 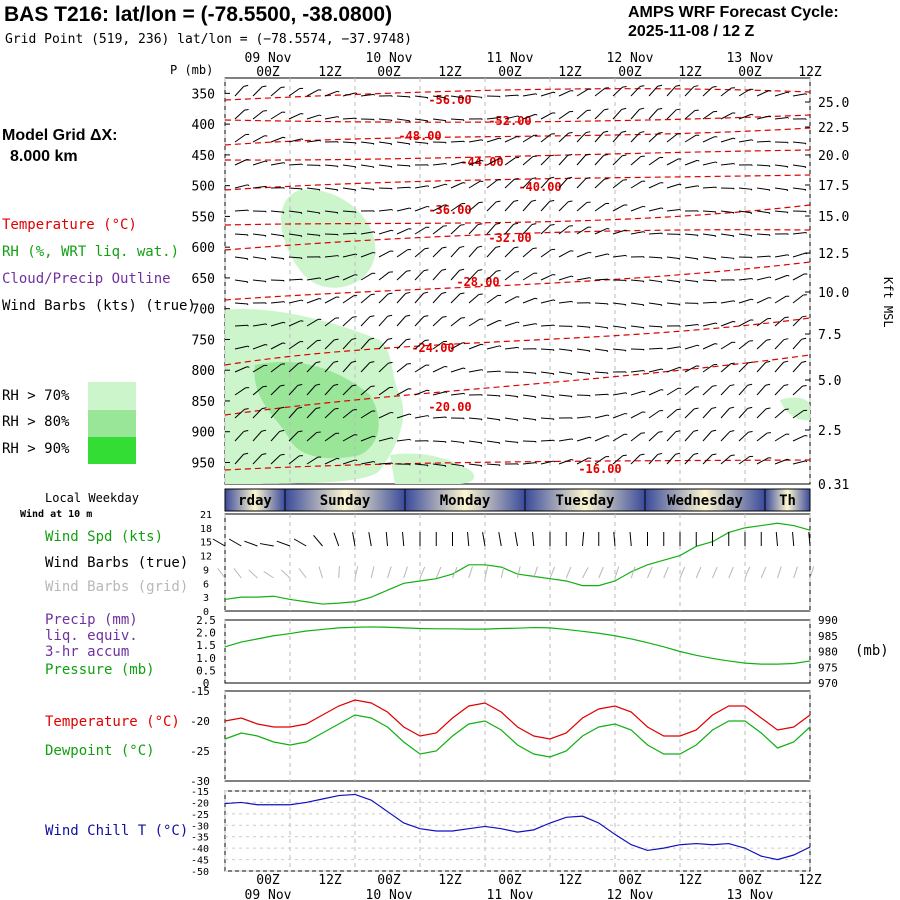 I want to click on pressure-tick-label: 750, so click(x=203, y=340).